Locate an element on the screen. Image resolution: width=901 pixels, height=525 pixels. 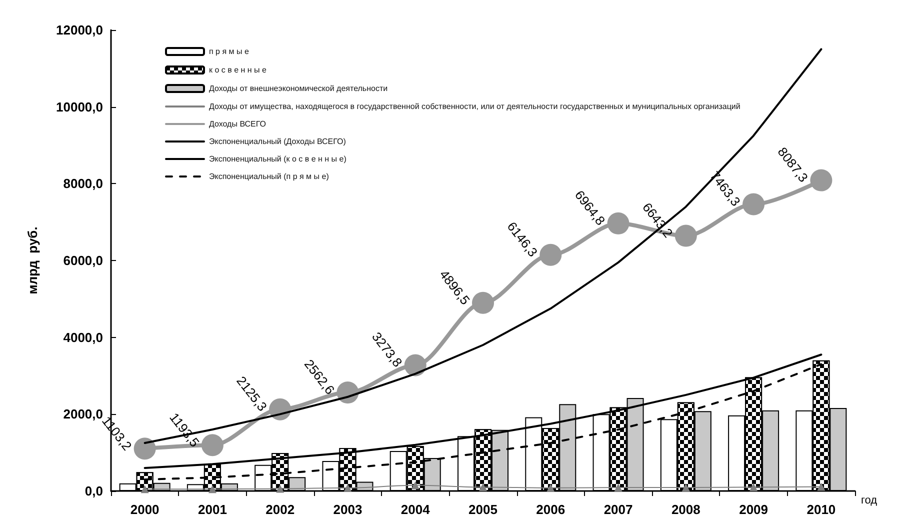
y-tick-label: 6000,0 is located at coordinates (83, 260).